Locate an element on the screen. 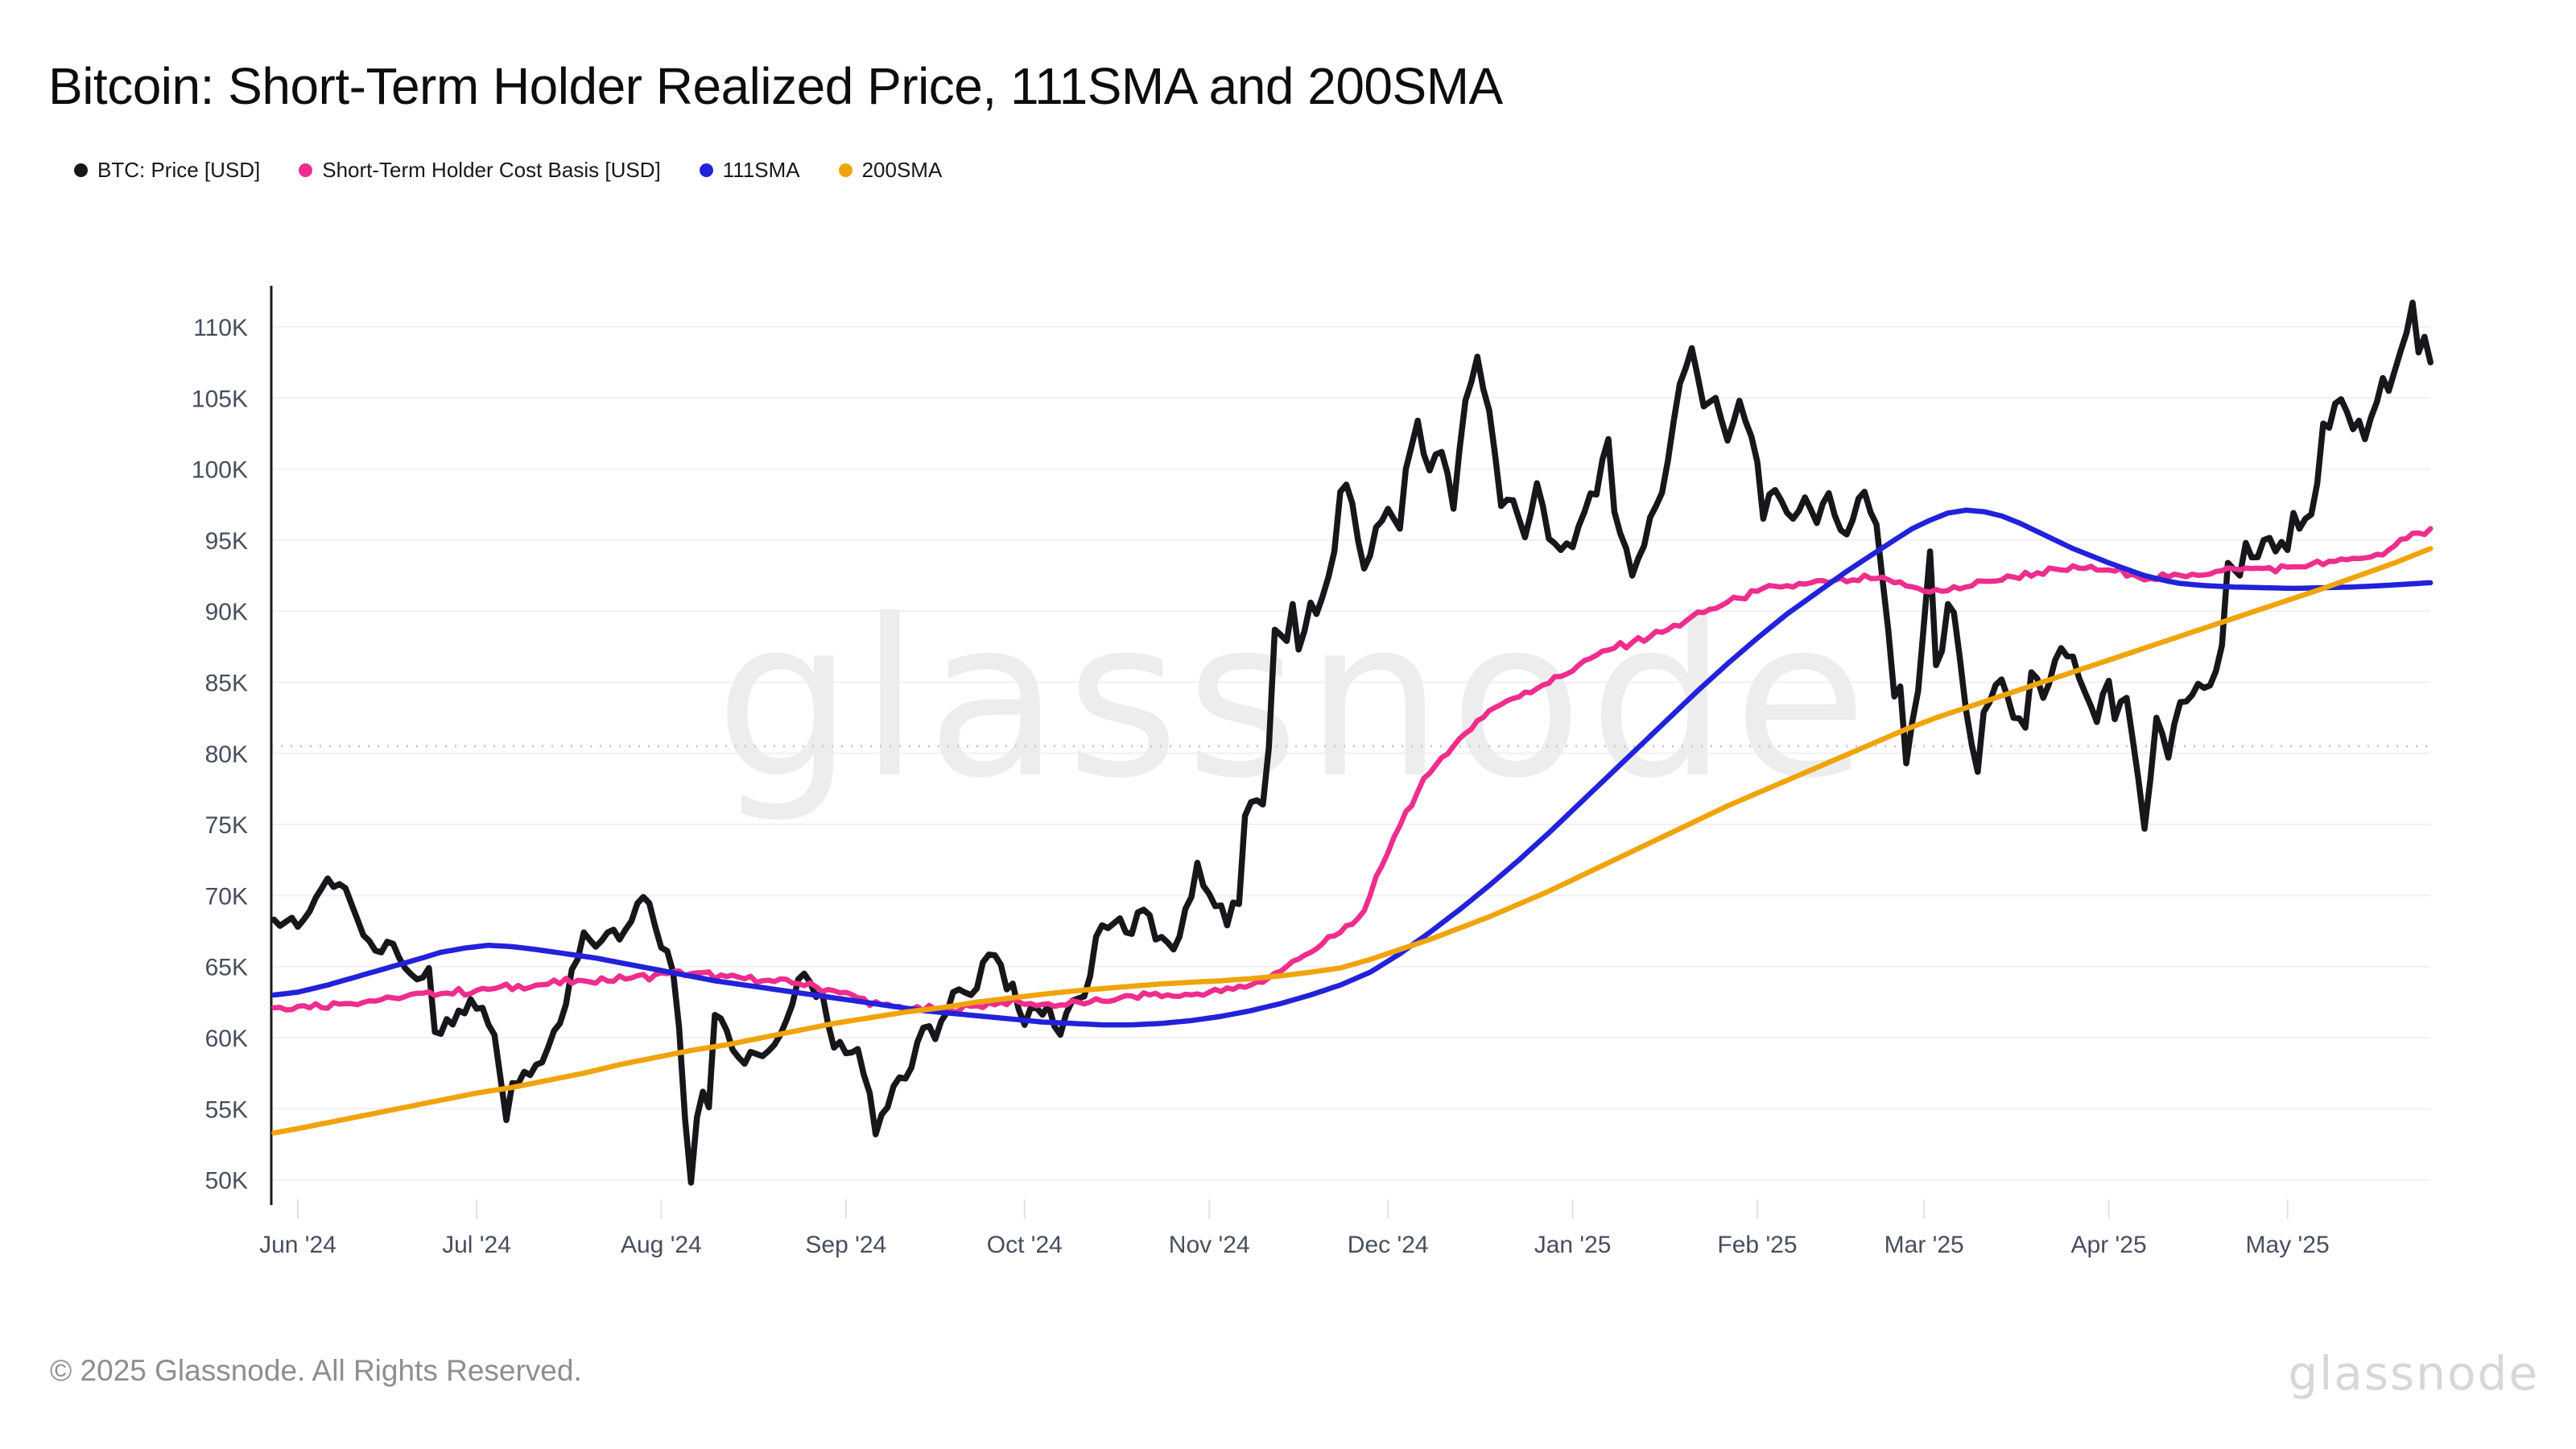 The image size is (2576, 1449). y-axis-tick-label: 100K is located at coordinates (220, 470).